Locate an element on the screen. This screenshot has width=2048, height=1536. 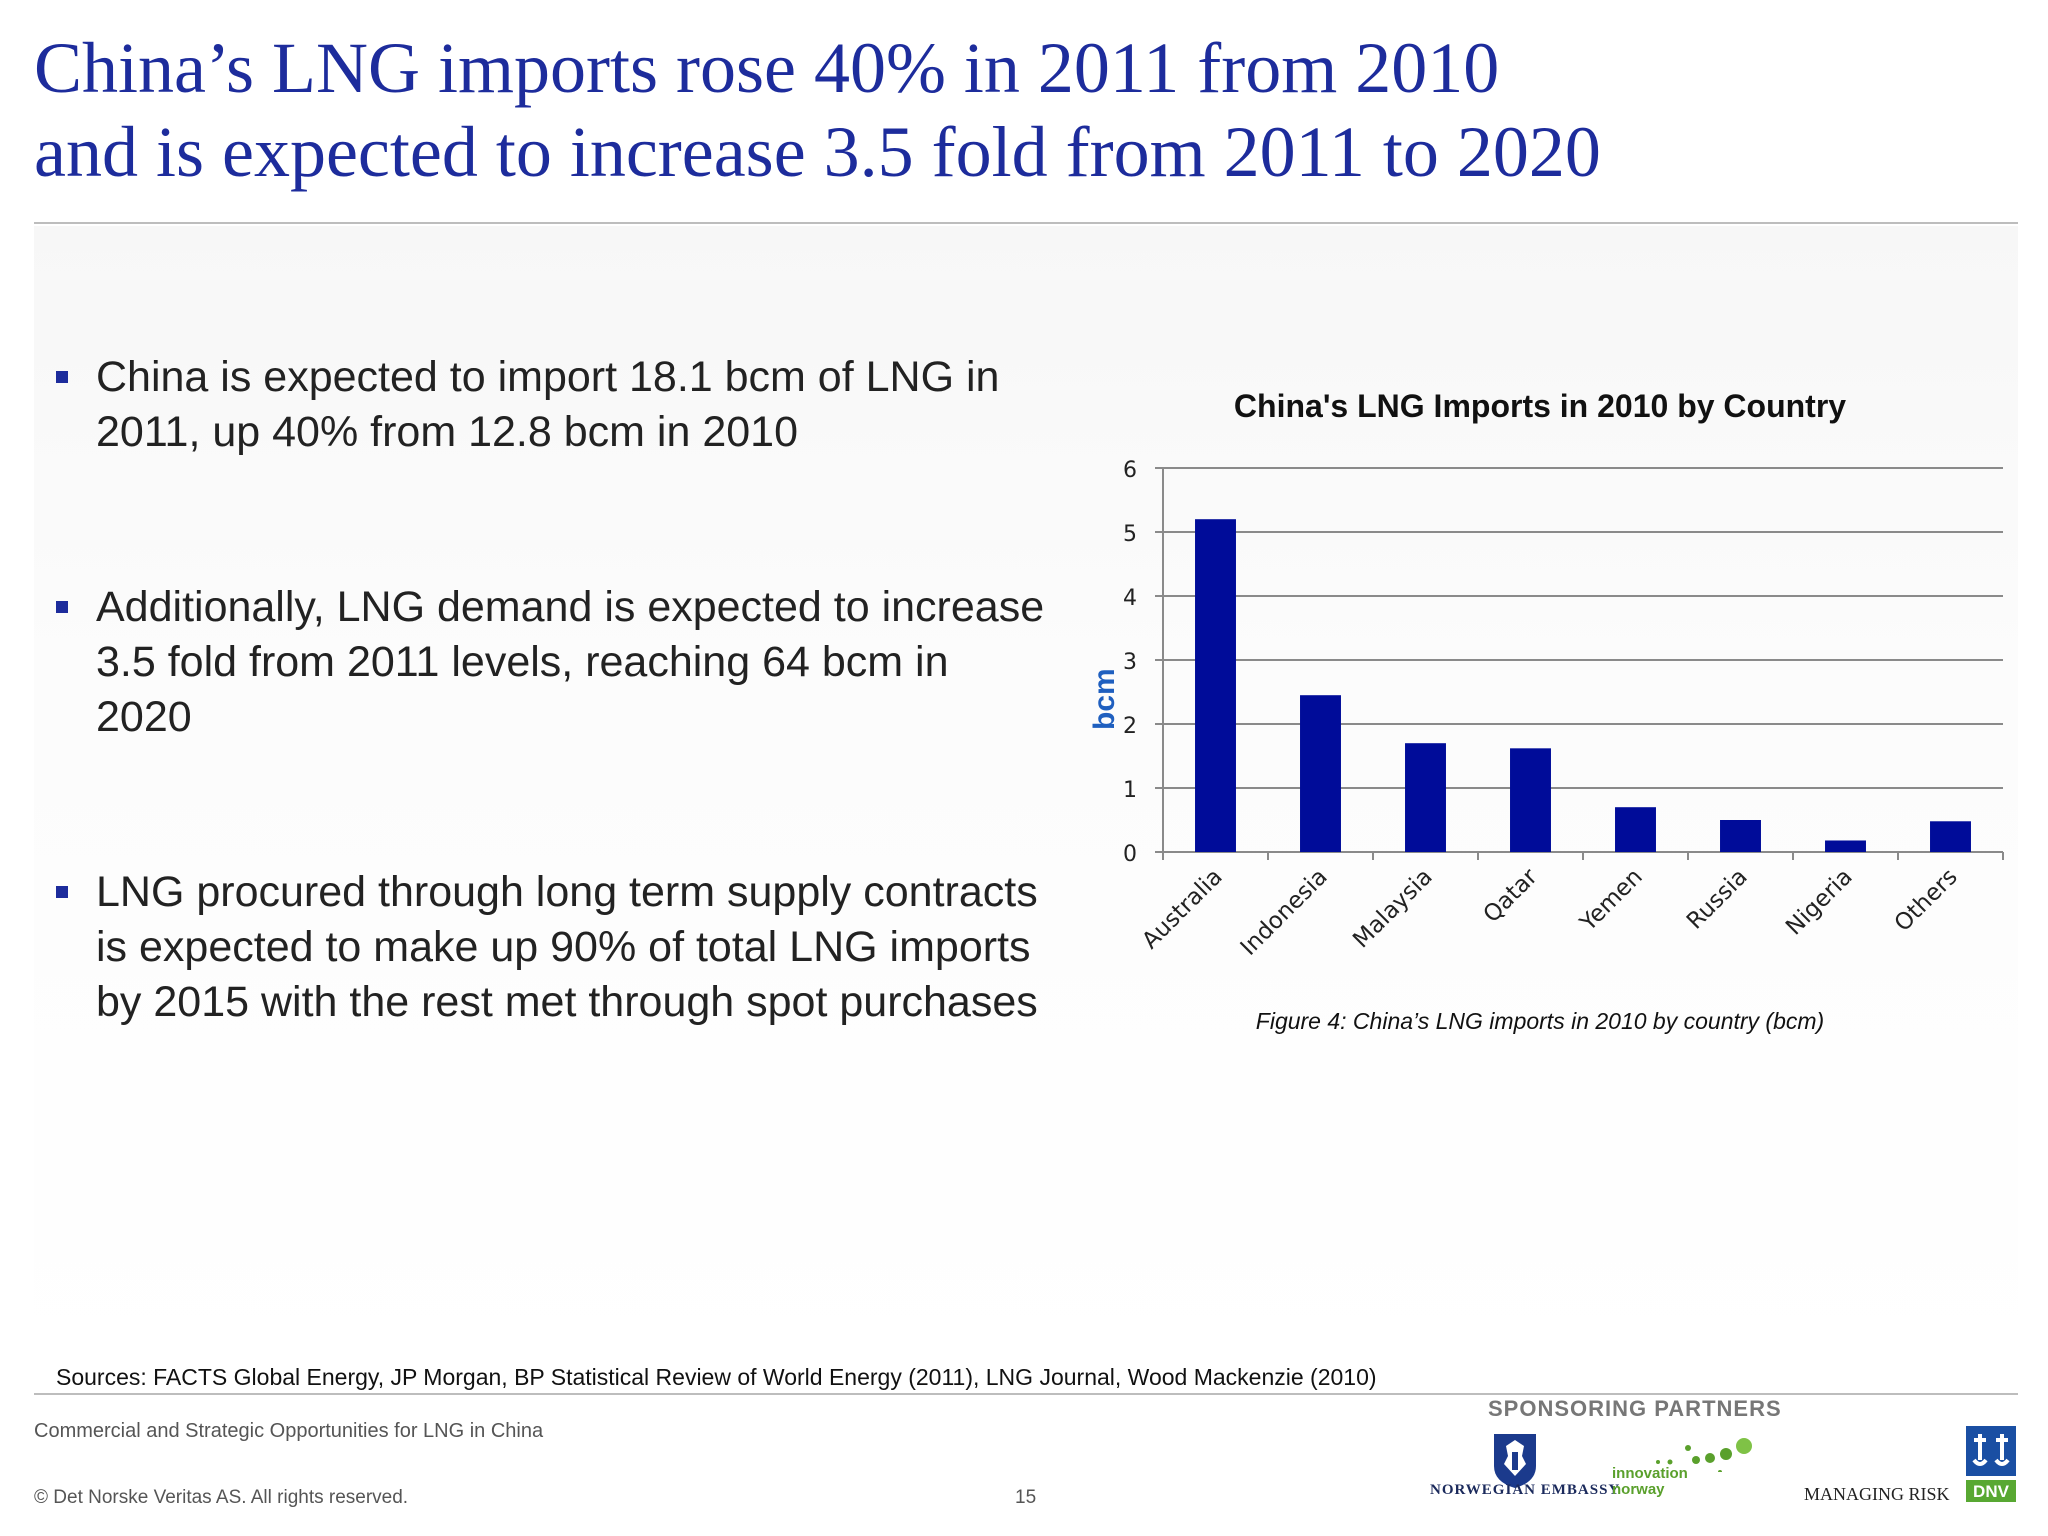
x-tick-label: Indonesia is located at coordinates (1284, 912).